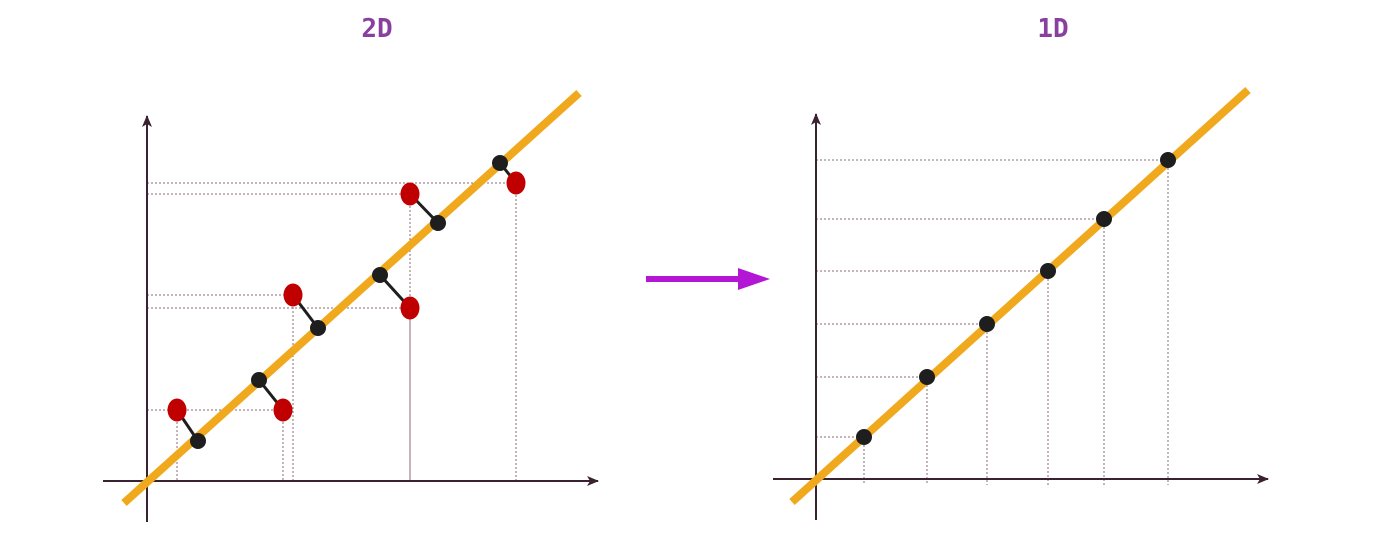 This screenshot has height=540, width=1400. I want to click on title-2d: 2D, so click(377, 29).